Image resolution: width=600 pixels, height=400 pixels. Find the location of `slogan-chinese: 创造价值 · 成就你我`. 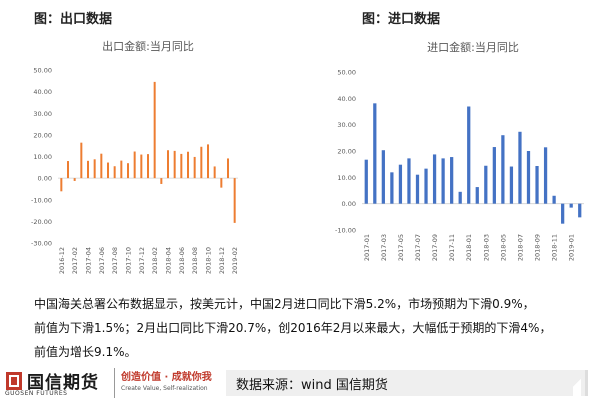

slogan-chinese: 创造价值 · 成就你我 is located at coordinates (166, 377).